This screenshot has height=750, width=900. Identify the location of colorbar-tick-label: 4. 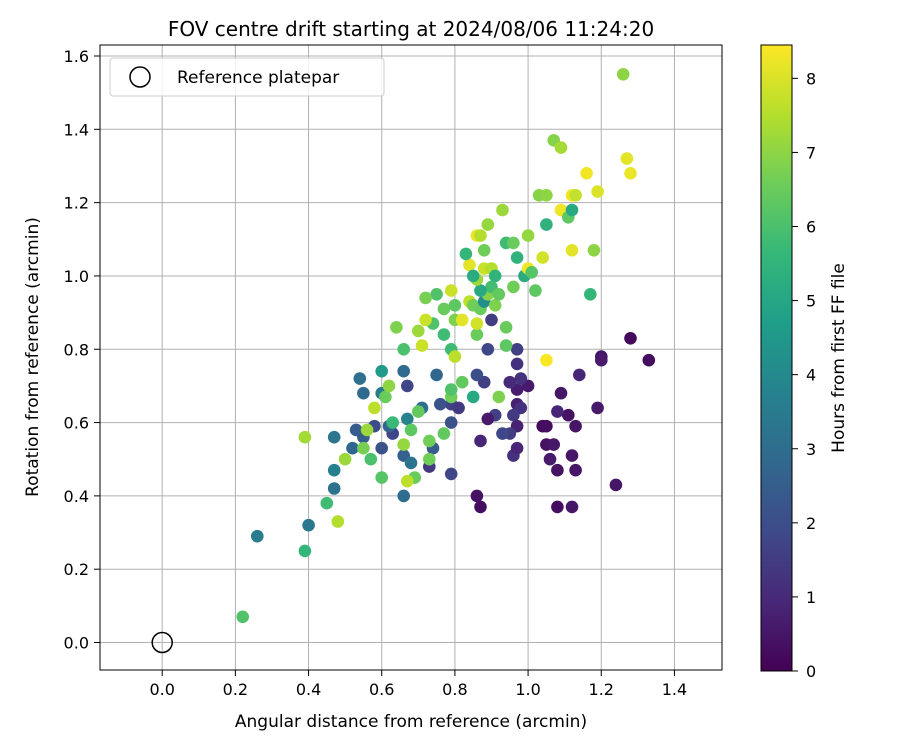
(811, 375).